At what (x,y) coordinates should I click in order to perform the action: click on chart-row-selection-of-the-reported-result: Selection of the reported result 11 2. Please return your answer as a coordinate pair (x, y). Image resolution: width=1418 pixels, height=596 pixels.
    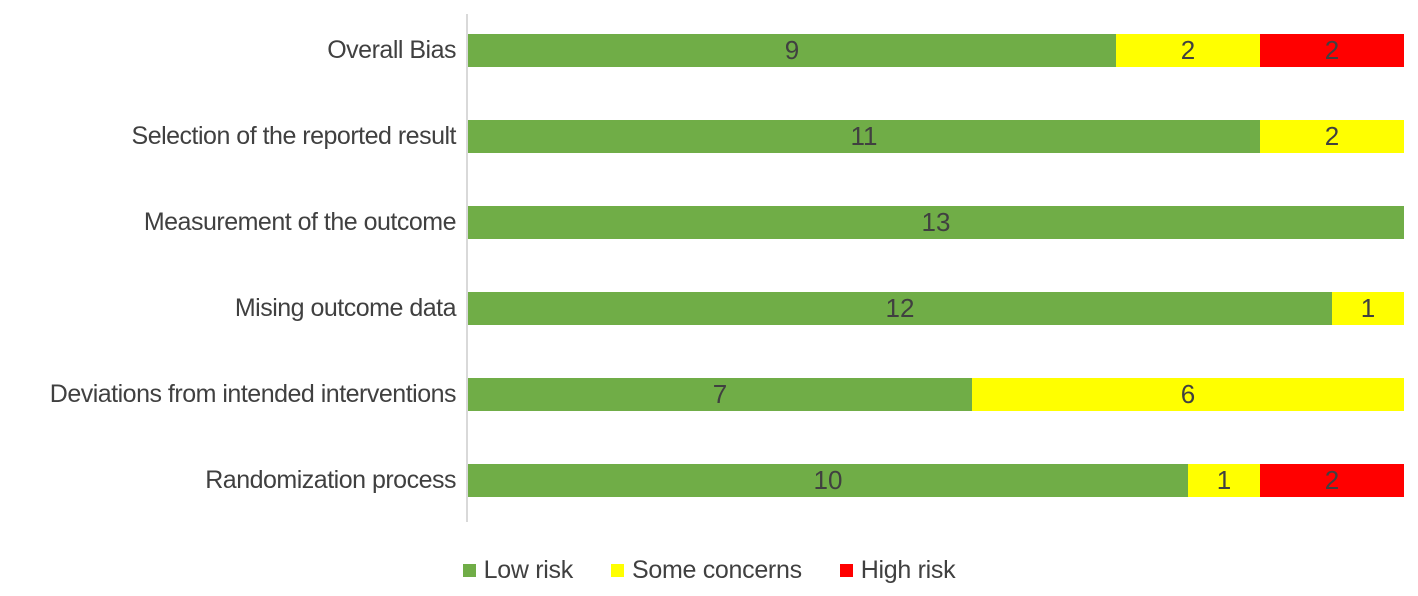
    Looking at the image, I should click on (702, 136).